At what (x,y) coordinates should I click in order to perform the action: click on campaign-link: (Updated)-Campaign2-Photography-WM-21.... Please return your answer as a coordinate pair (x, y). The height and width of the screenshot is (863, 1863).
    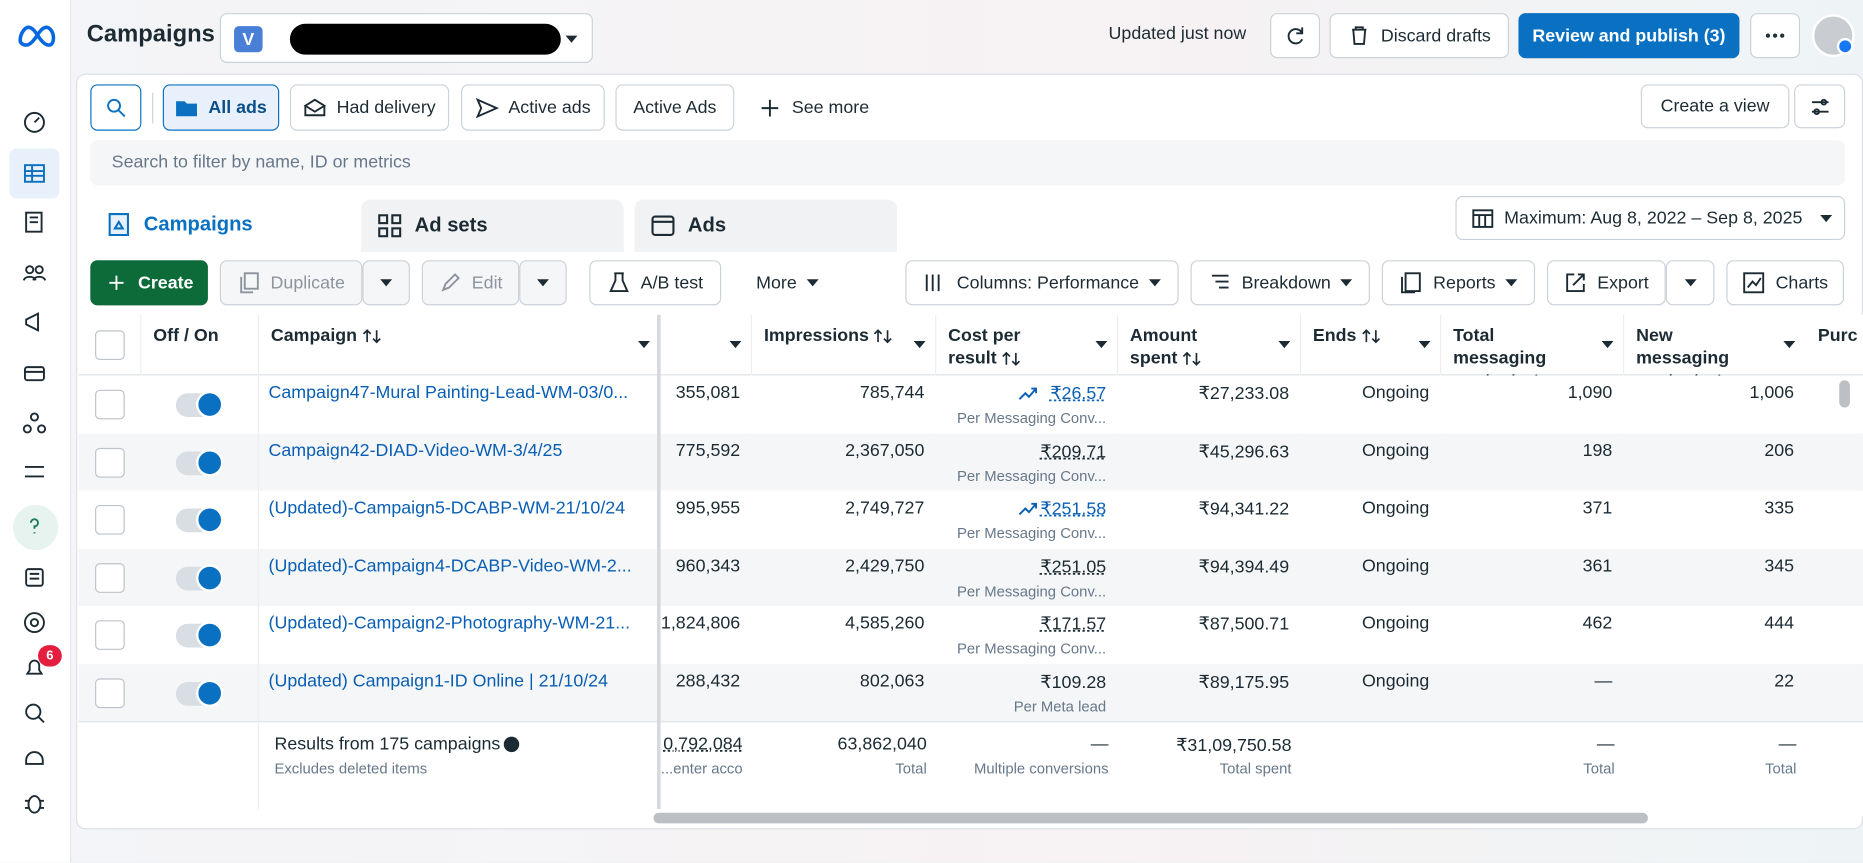
    Looking at the image, I should click on (449, 623).